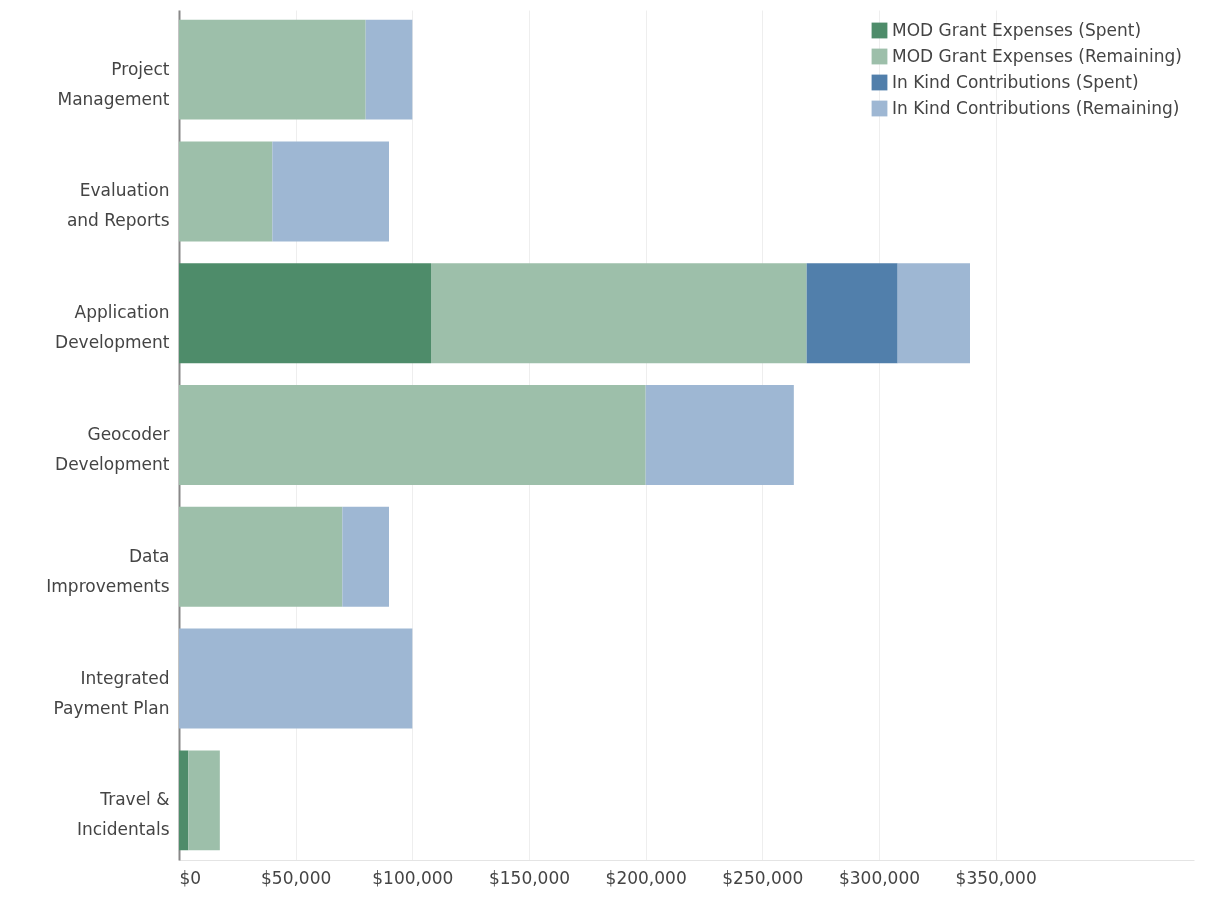 The height and width of the screenshot is (899, 1213). What do you see at coordinates (112, 449) in the screenshot?
I see `y-tick-label: Geocoder Development` at bounding box center [112, 449].